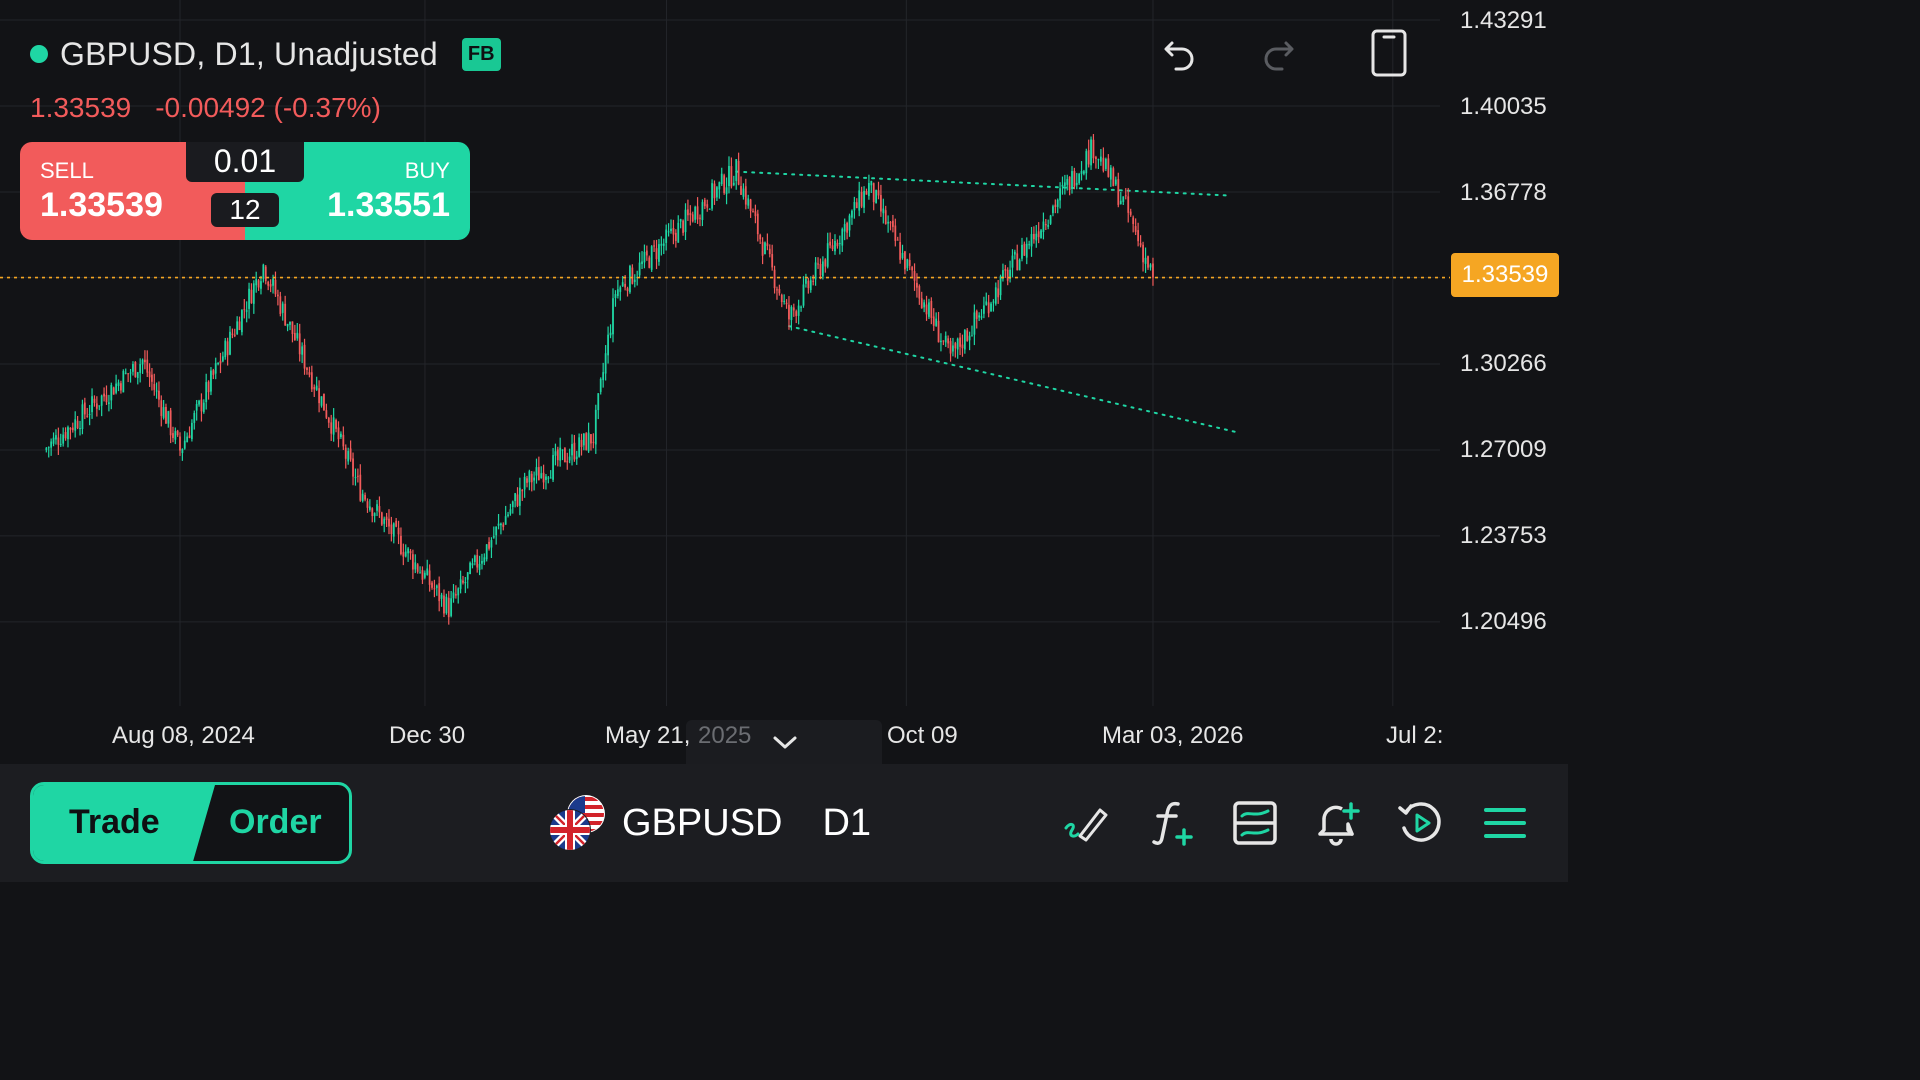 The image size is (1920, 1080). I want to click on phone-icon, so click(1389, 53).